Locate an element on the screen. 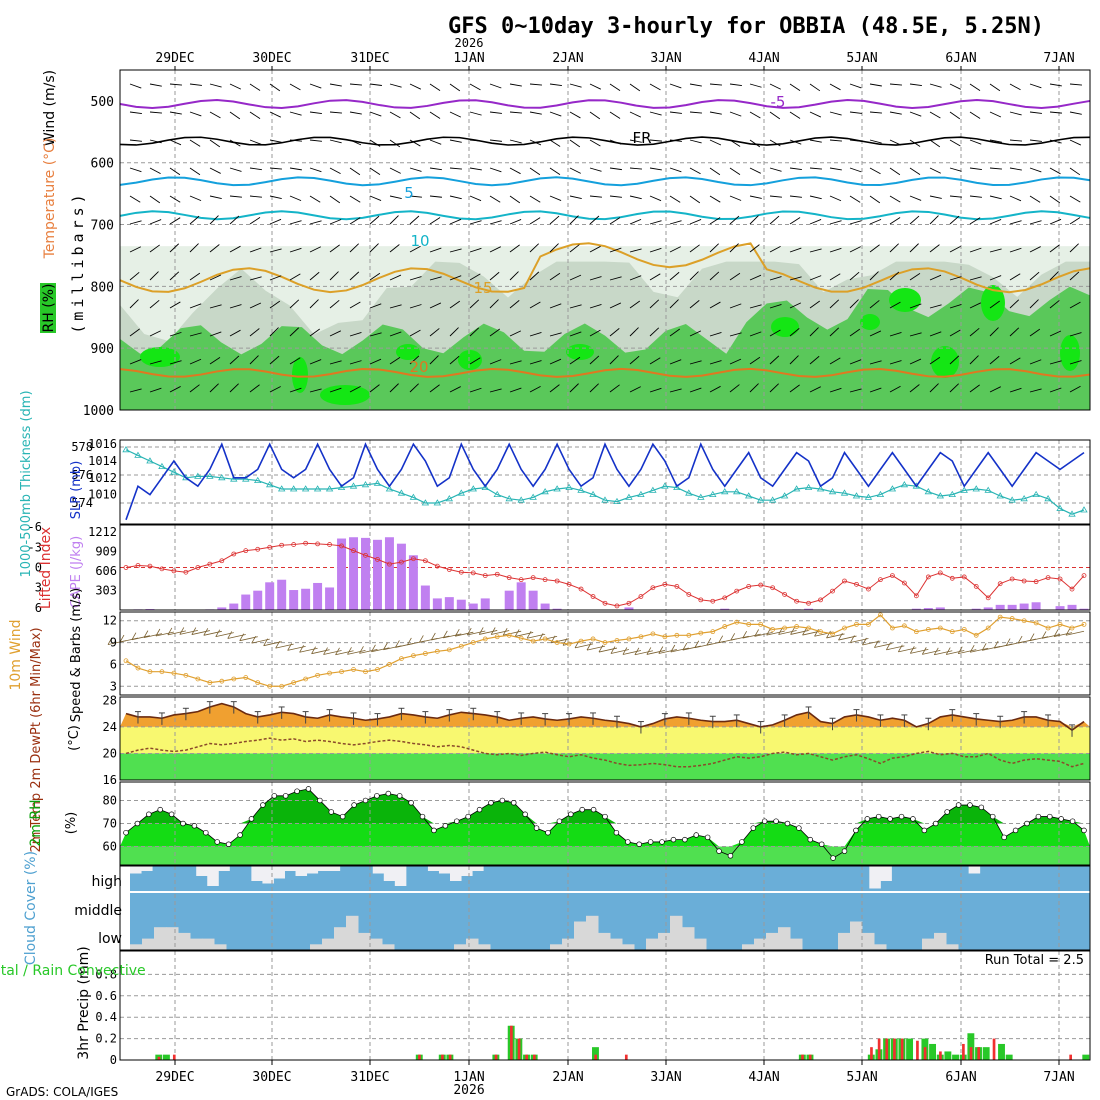 The width and height of the screenshot is (1100, 1100). slp-thickness-lines is located at coordinates (605, 482).